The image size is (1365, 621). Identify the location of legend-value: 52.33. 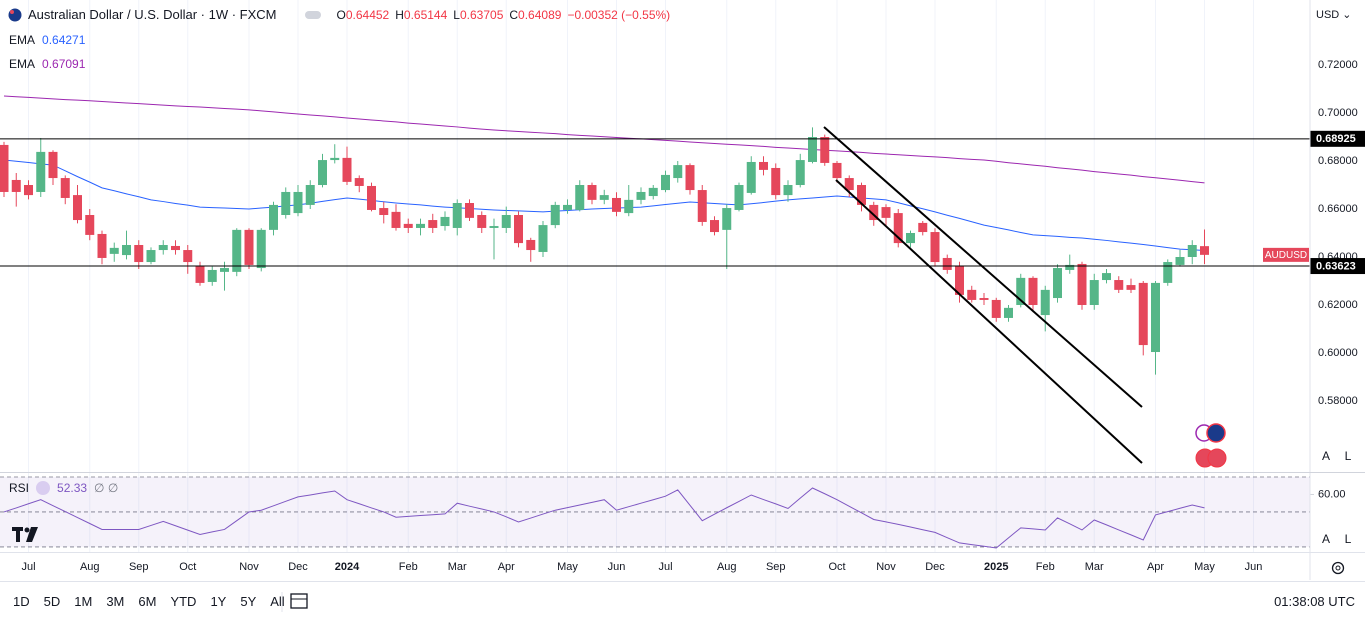
(72, 488).